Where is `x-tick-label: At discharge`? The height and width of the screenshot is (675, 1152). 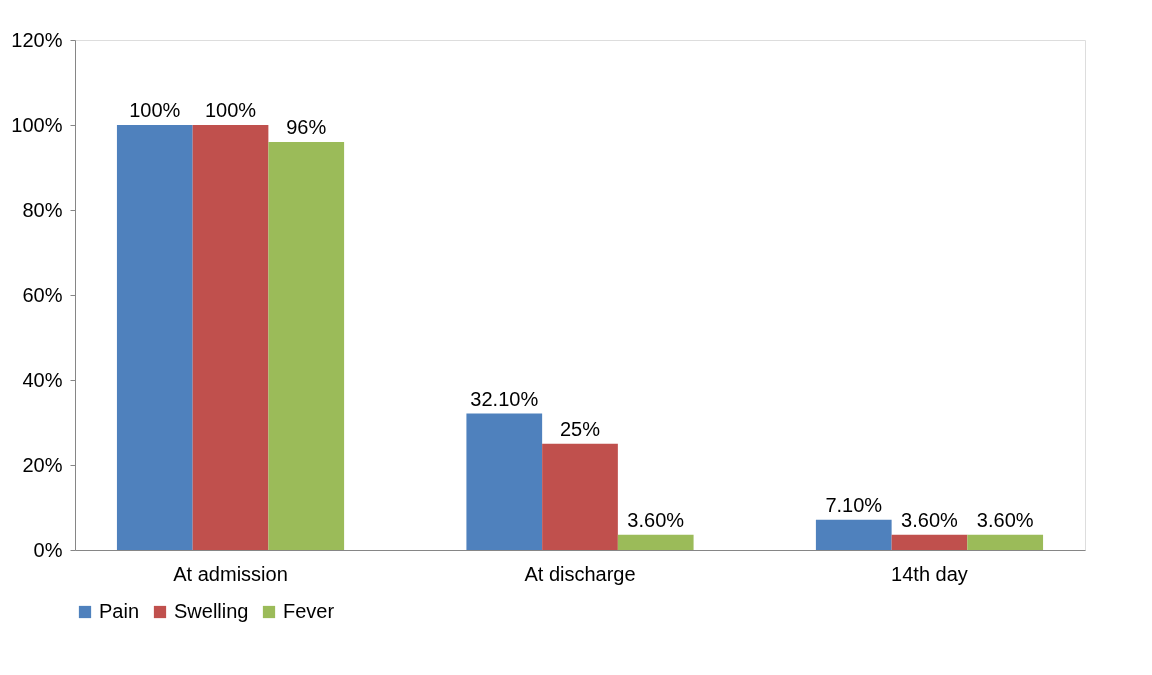 x-tick-label: At discharge is located at coordinates (580, 573).